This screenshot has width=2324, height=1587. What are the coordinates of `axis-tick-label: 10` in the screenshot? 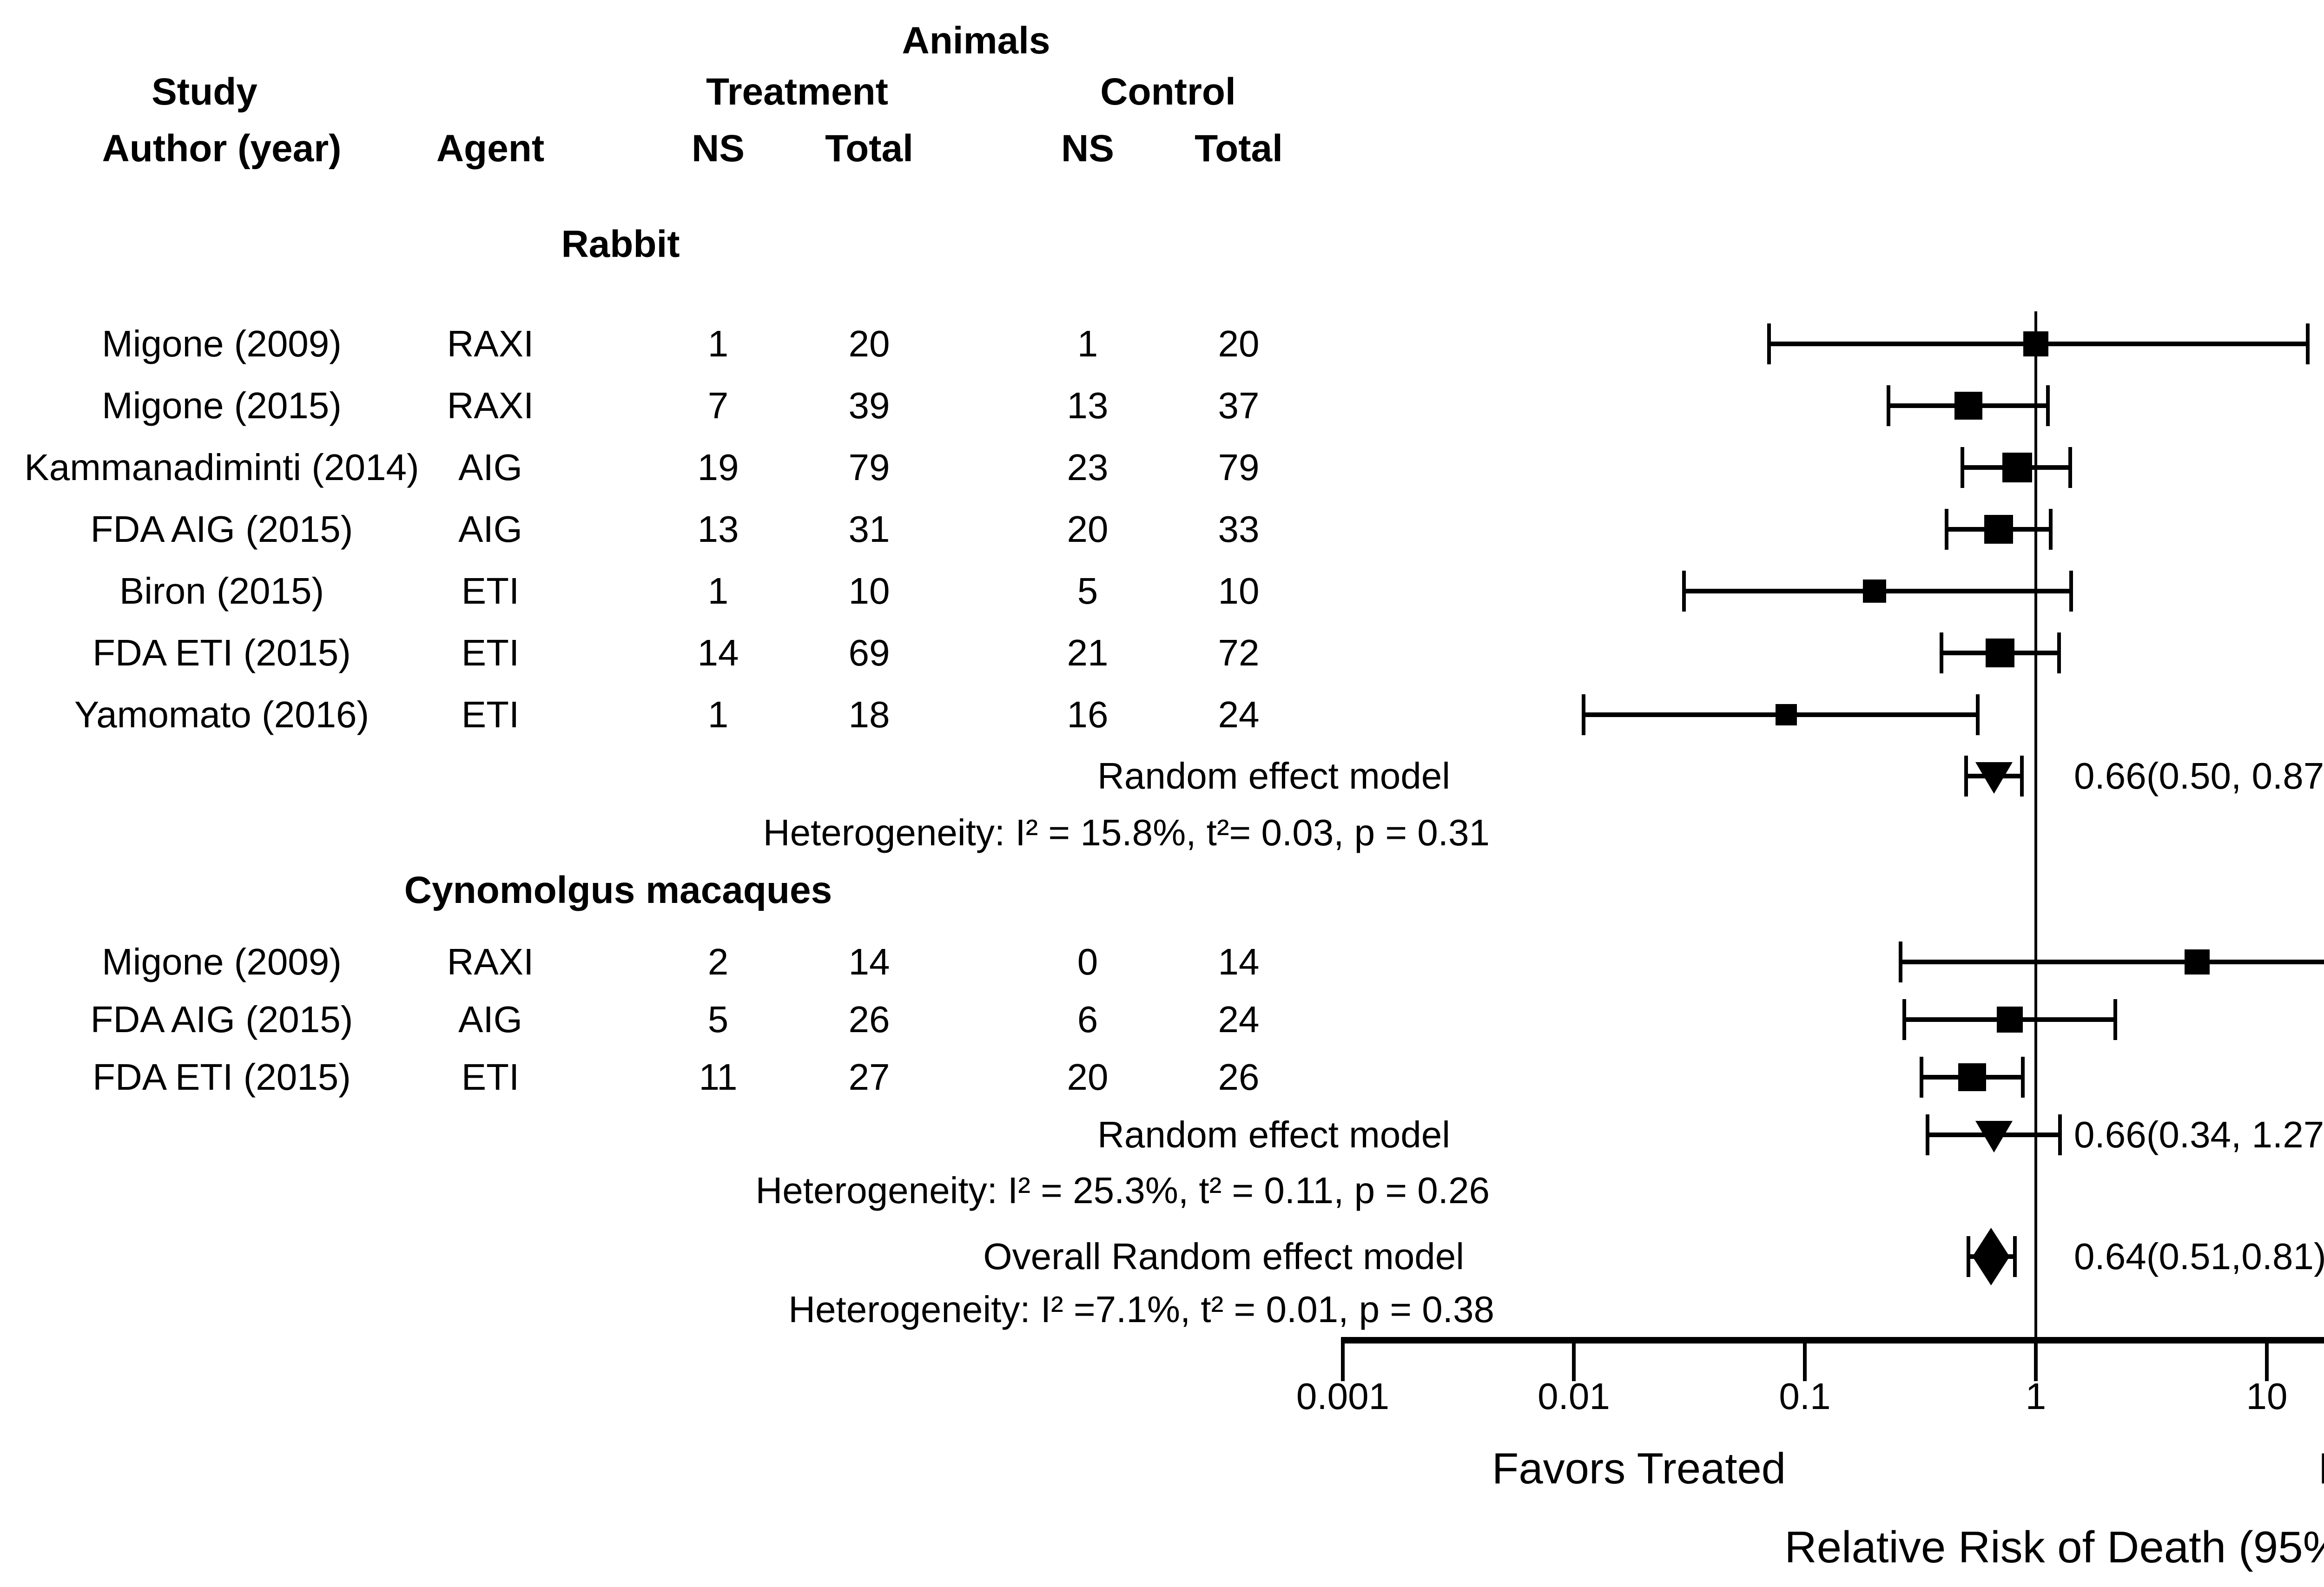 It's located at (2267, 1396).